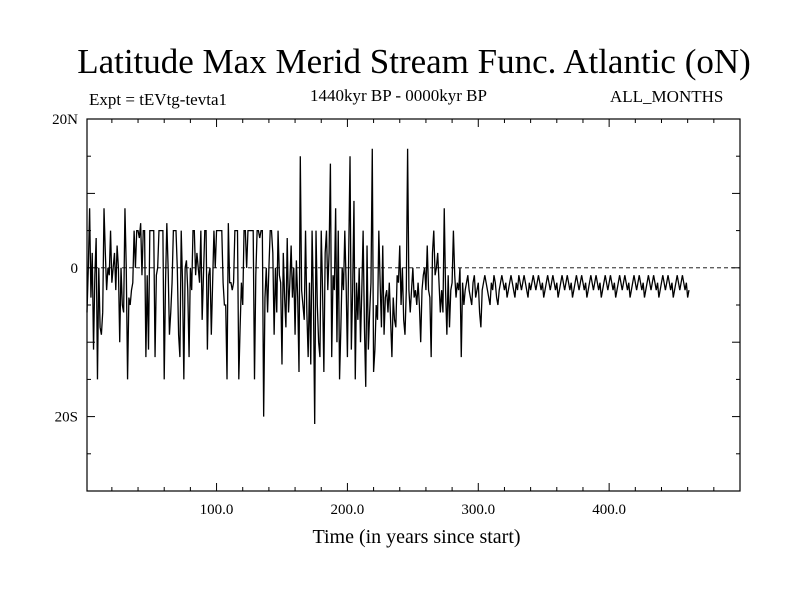 The image size is (800, 600). I want to click on y-tick-label: 20N, so click(65, 120).